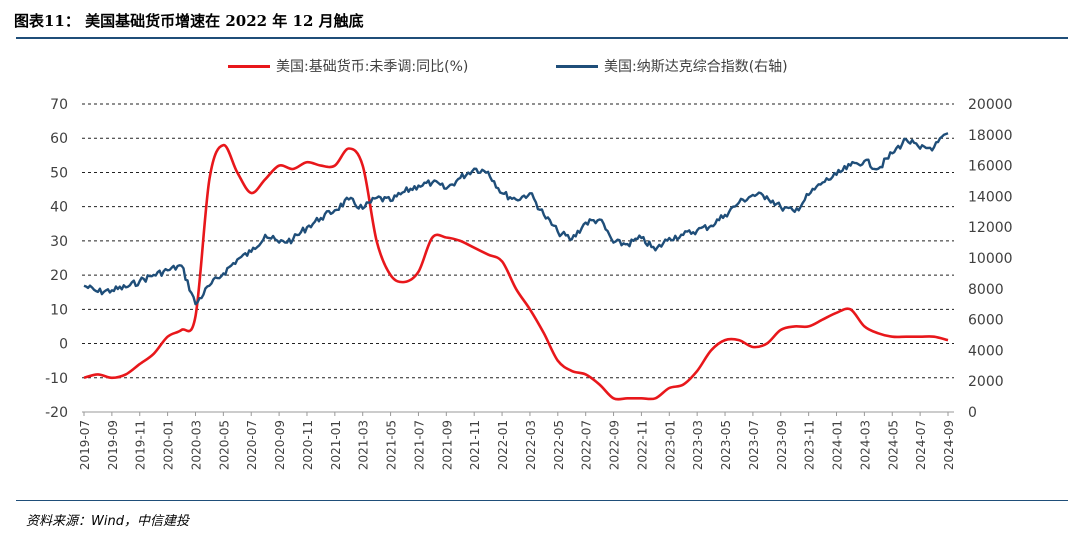  I want to click on x-tick-label: 2023-03, so click(698, 445).